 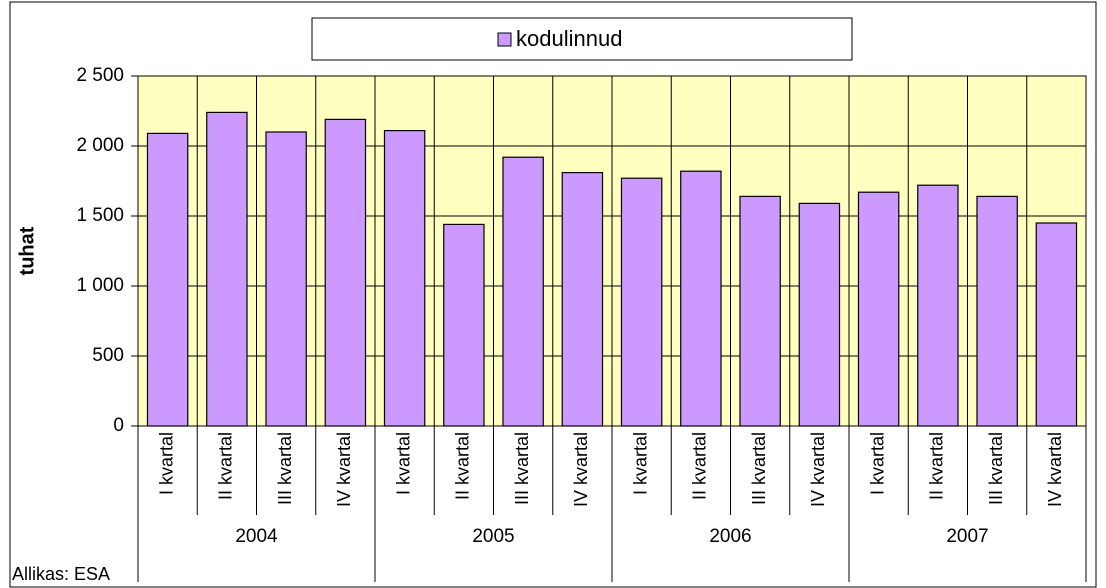 What do you see at coordinates (100, 285) in the screenshot?
I see `y-tick-label: 1 000` at bounding box center [100, 285].